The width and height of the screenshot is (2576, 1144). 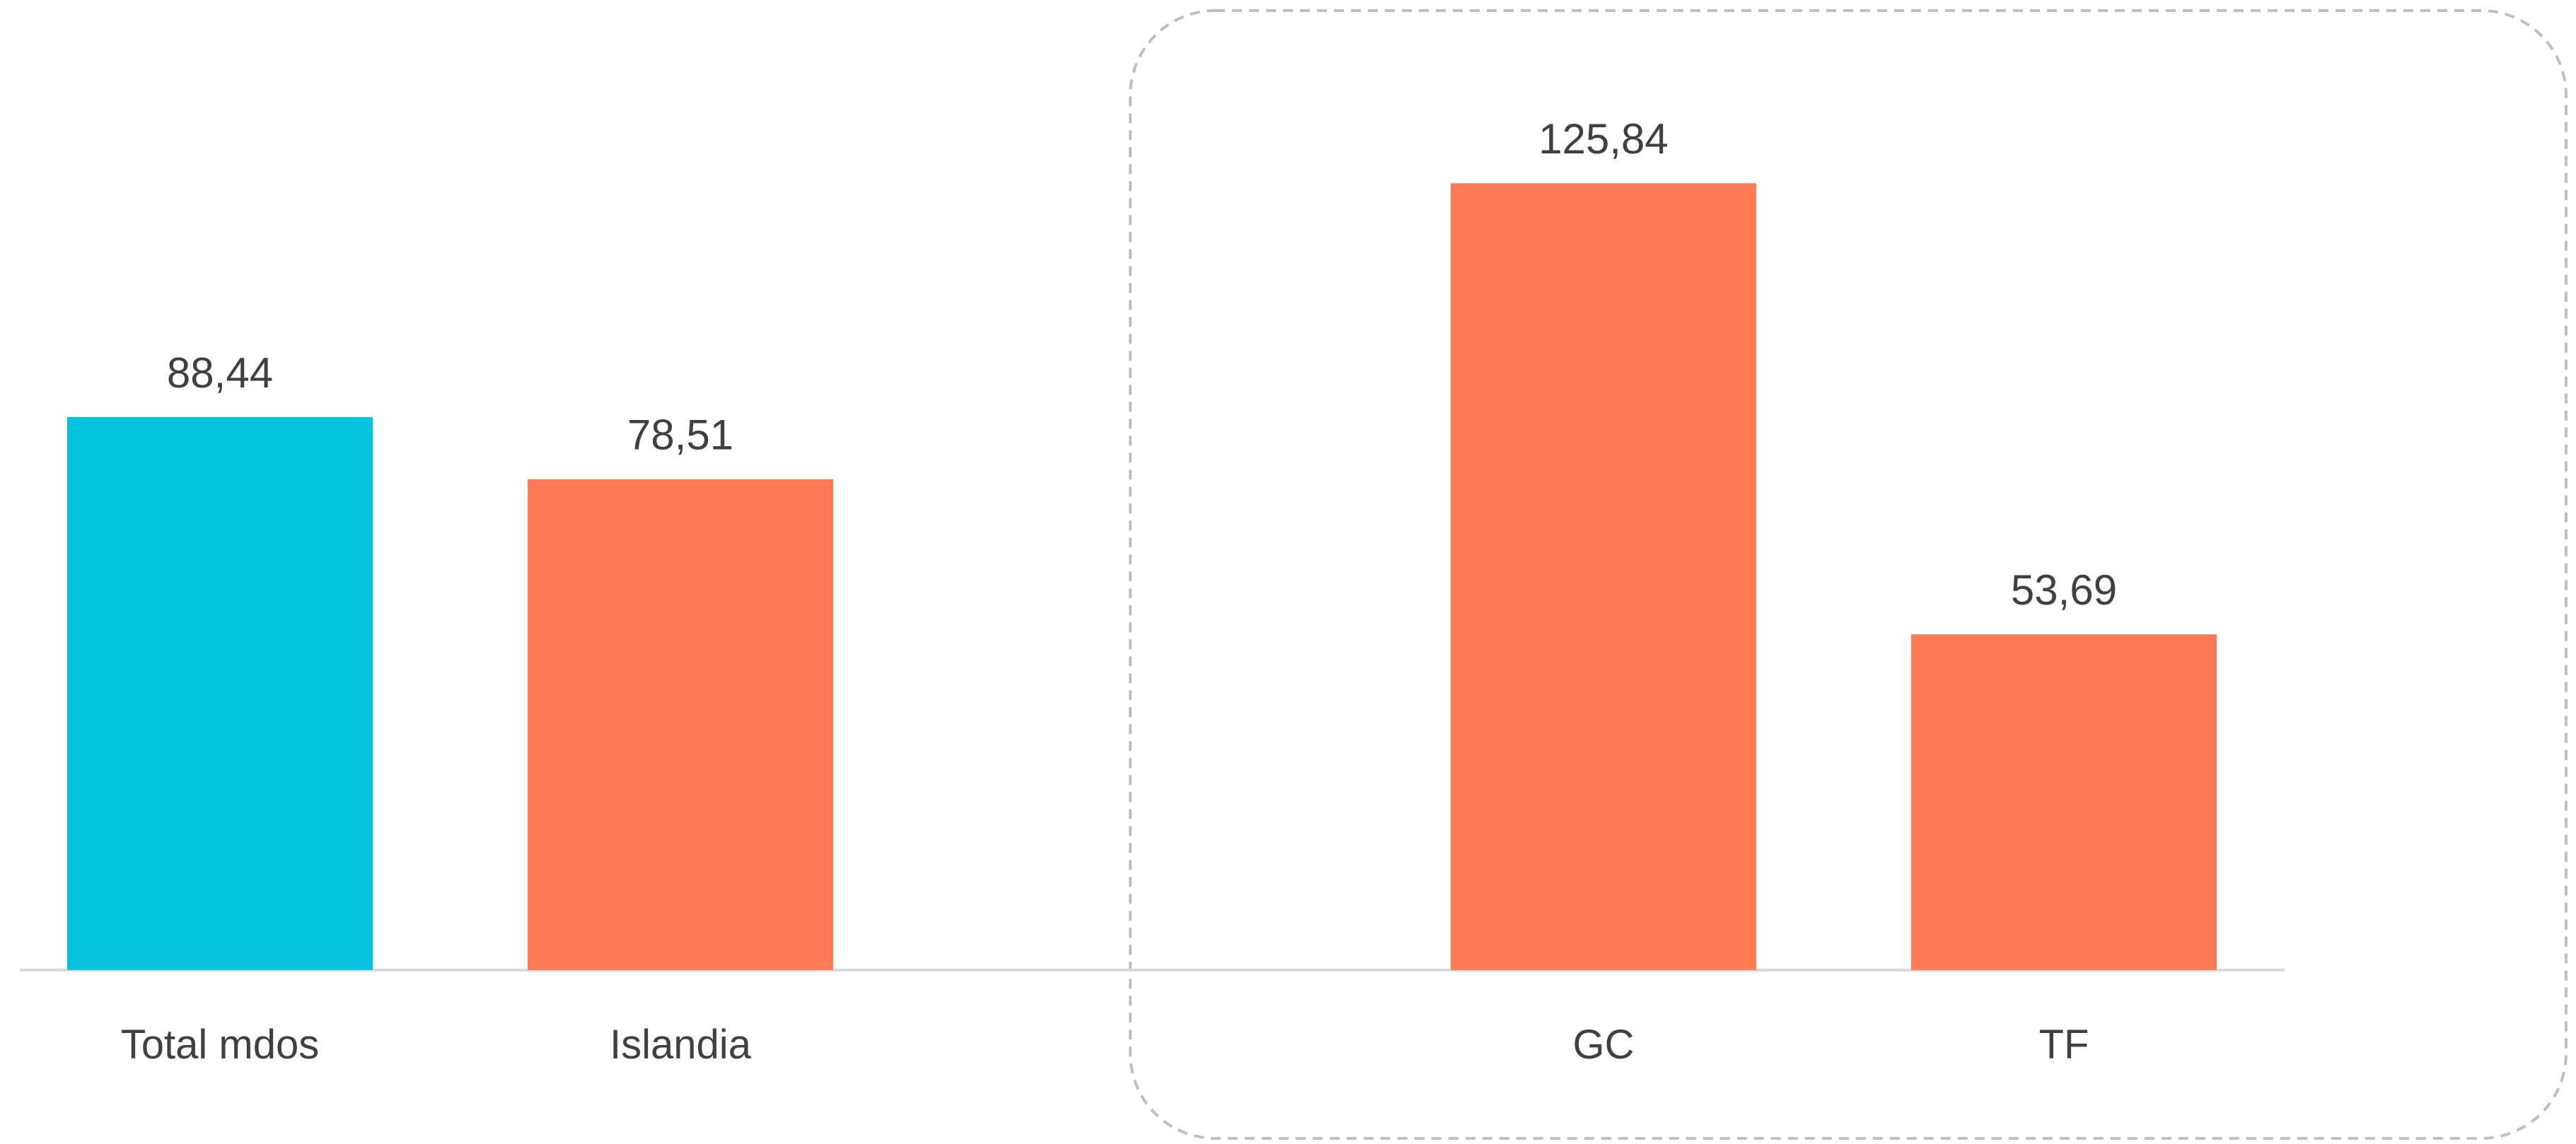 I want to click on bar-tf, so click(x=2064, y=802).